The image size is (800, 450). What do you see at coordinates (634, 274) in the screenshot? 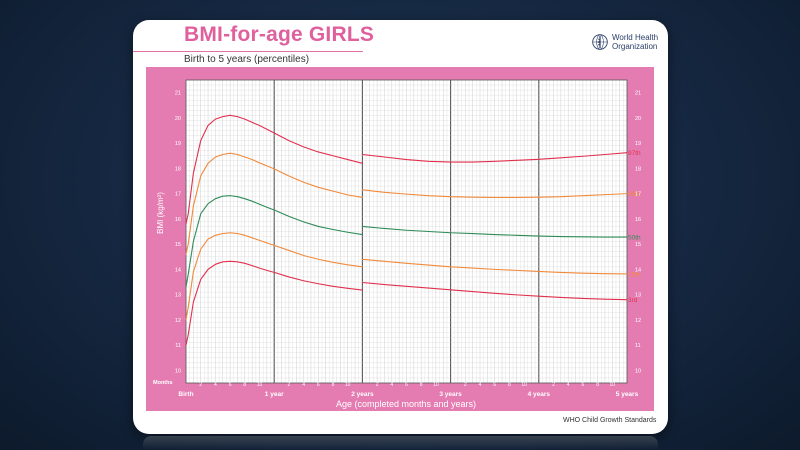
I see `percentile-label-15th: 15th` at bounding box center [634, 274].